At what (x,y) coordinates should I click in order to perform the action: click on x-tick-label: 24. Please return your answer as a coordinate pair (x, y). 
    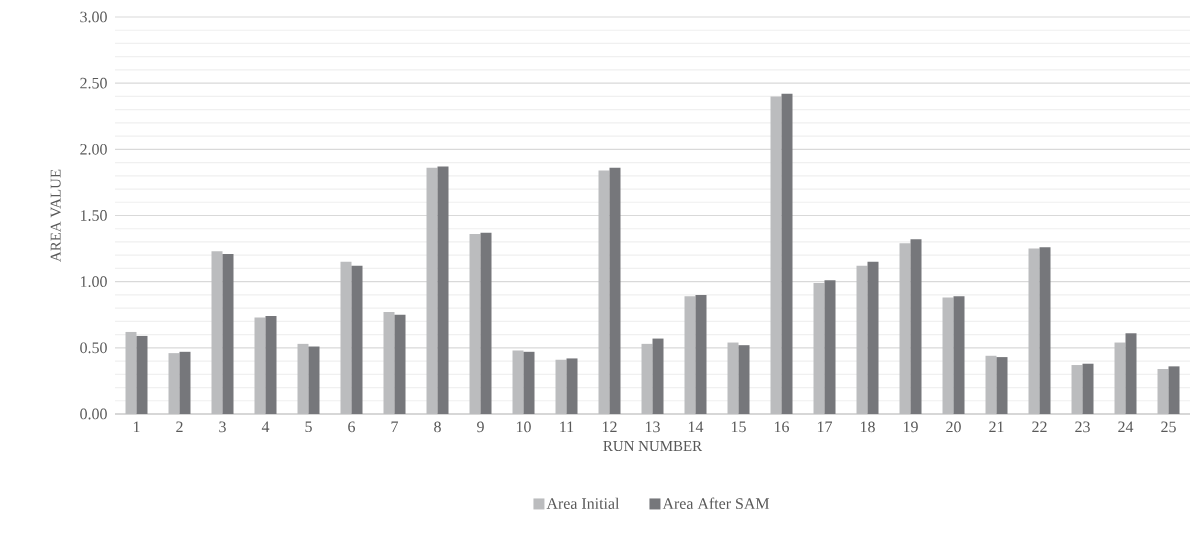
    Looking at the image, I should click on (1126, 427).